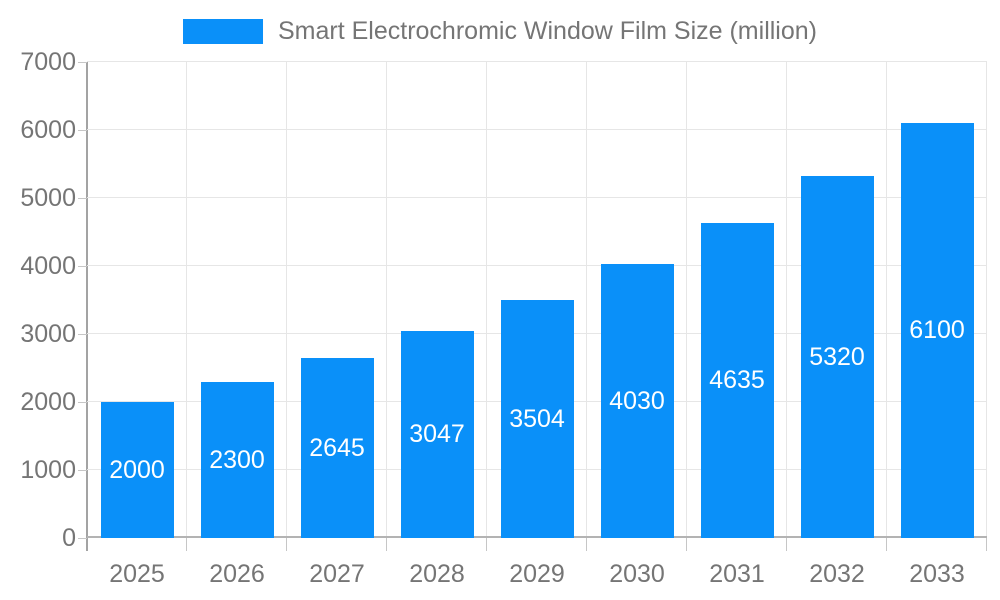 Image resolution: width=1000 pixels, height=600 pixels. I want to click on bar-value-label: 2000, so click(137, 469).